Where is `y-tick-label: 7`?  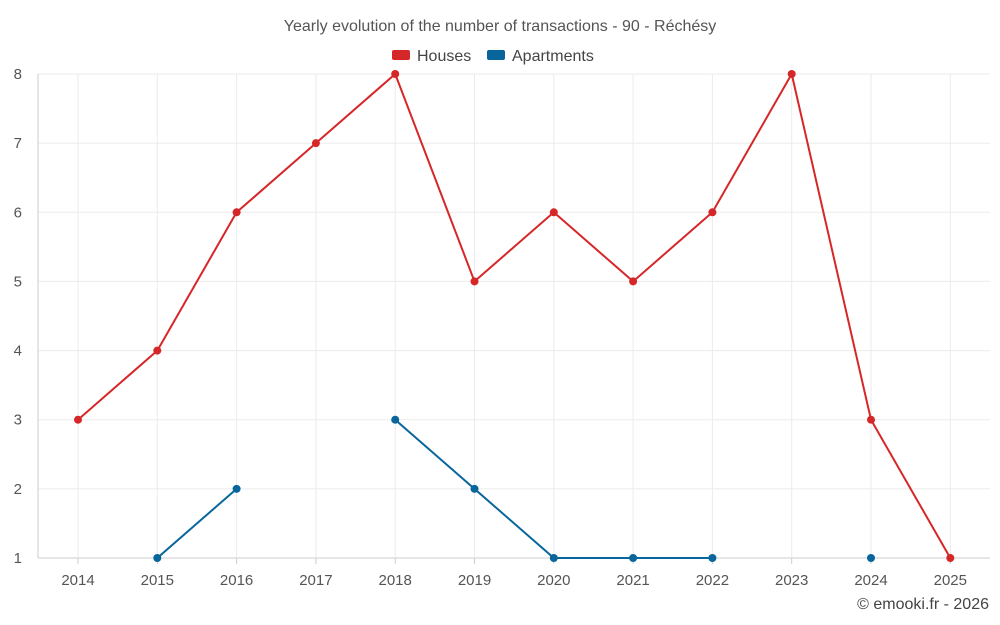 y-tick-label: 7 is located at coordinates (18, 143).